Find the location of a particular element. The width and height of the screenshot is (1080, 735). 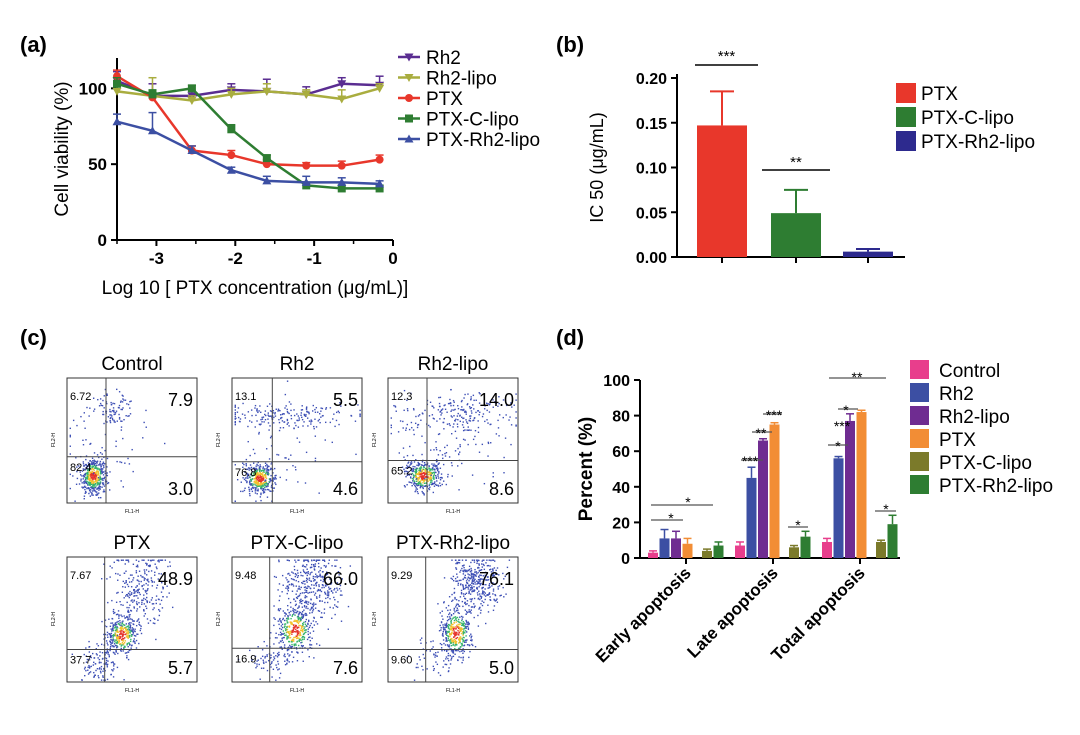

bar-ptx-c-lipo is located at coordinates (796, 235).